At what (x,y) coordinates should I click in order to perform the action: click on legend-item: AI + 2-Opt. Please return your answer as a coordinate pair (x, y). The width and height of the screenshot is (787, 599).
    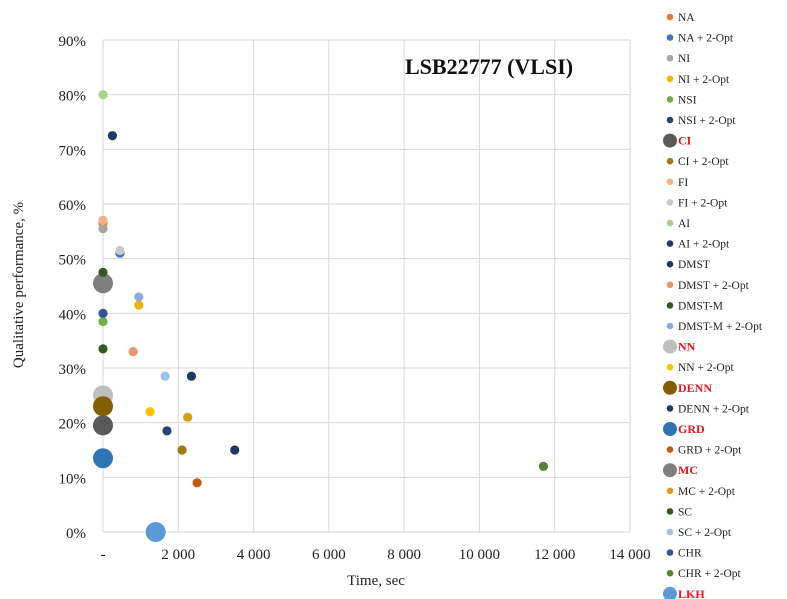
    Looking at the image, I should click on (698, 245).